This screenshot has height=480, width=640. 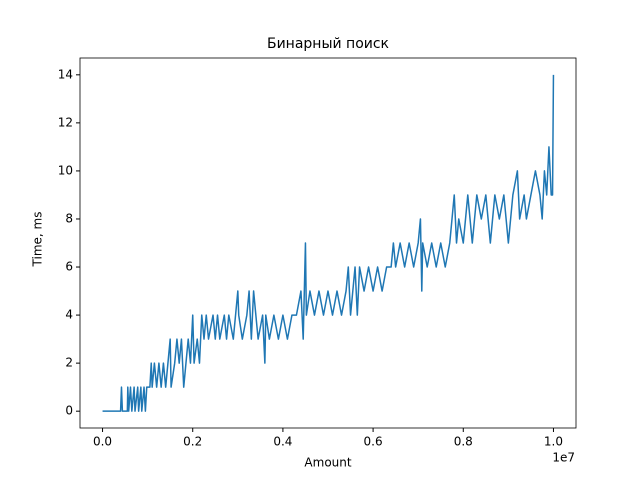 What do you see at coordinates (38, 240) in the screenshot?
I see `y-axis-label: Time, ms` at bounding box center [38, 240].